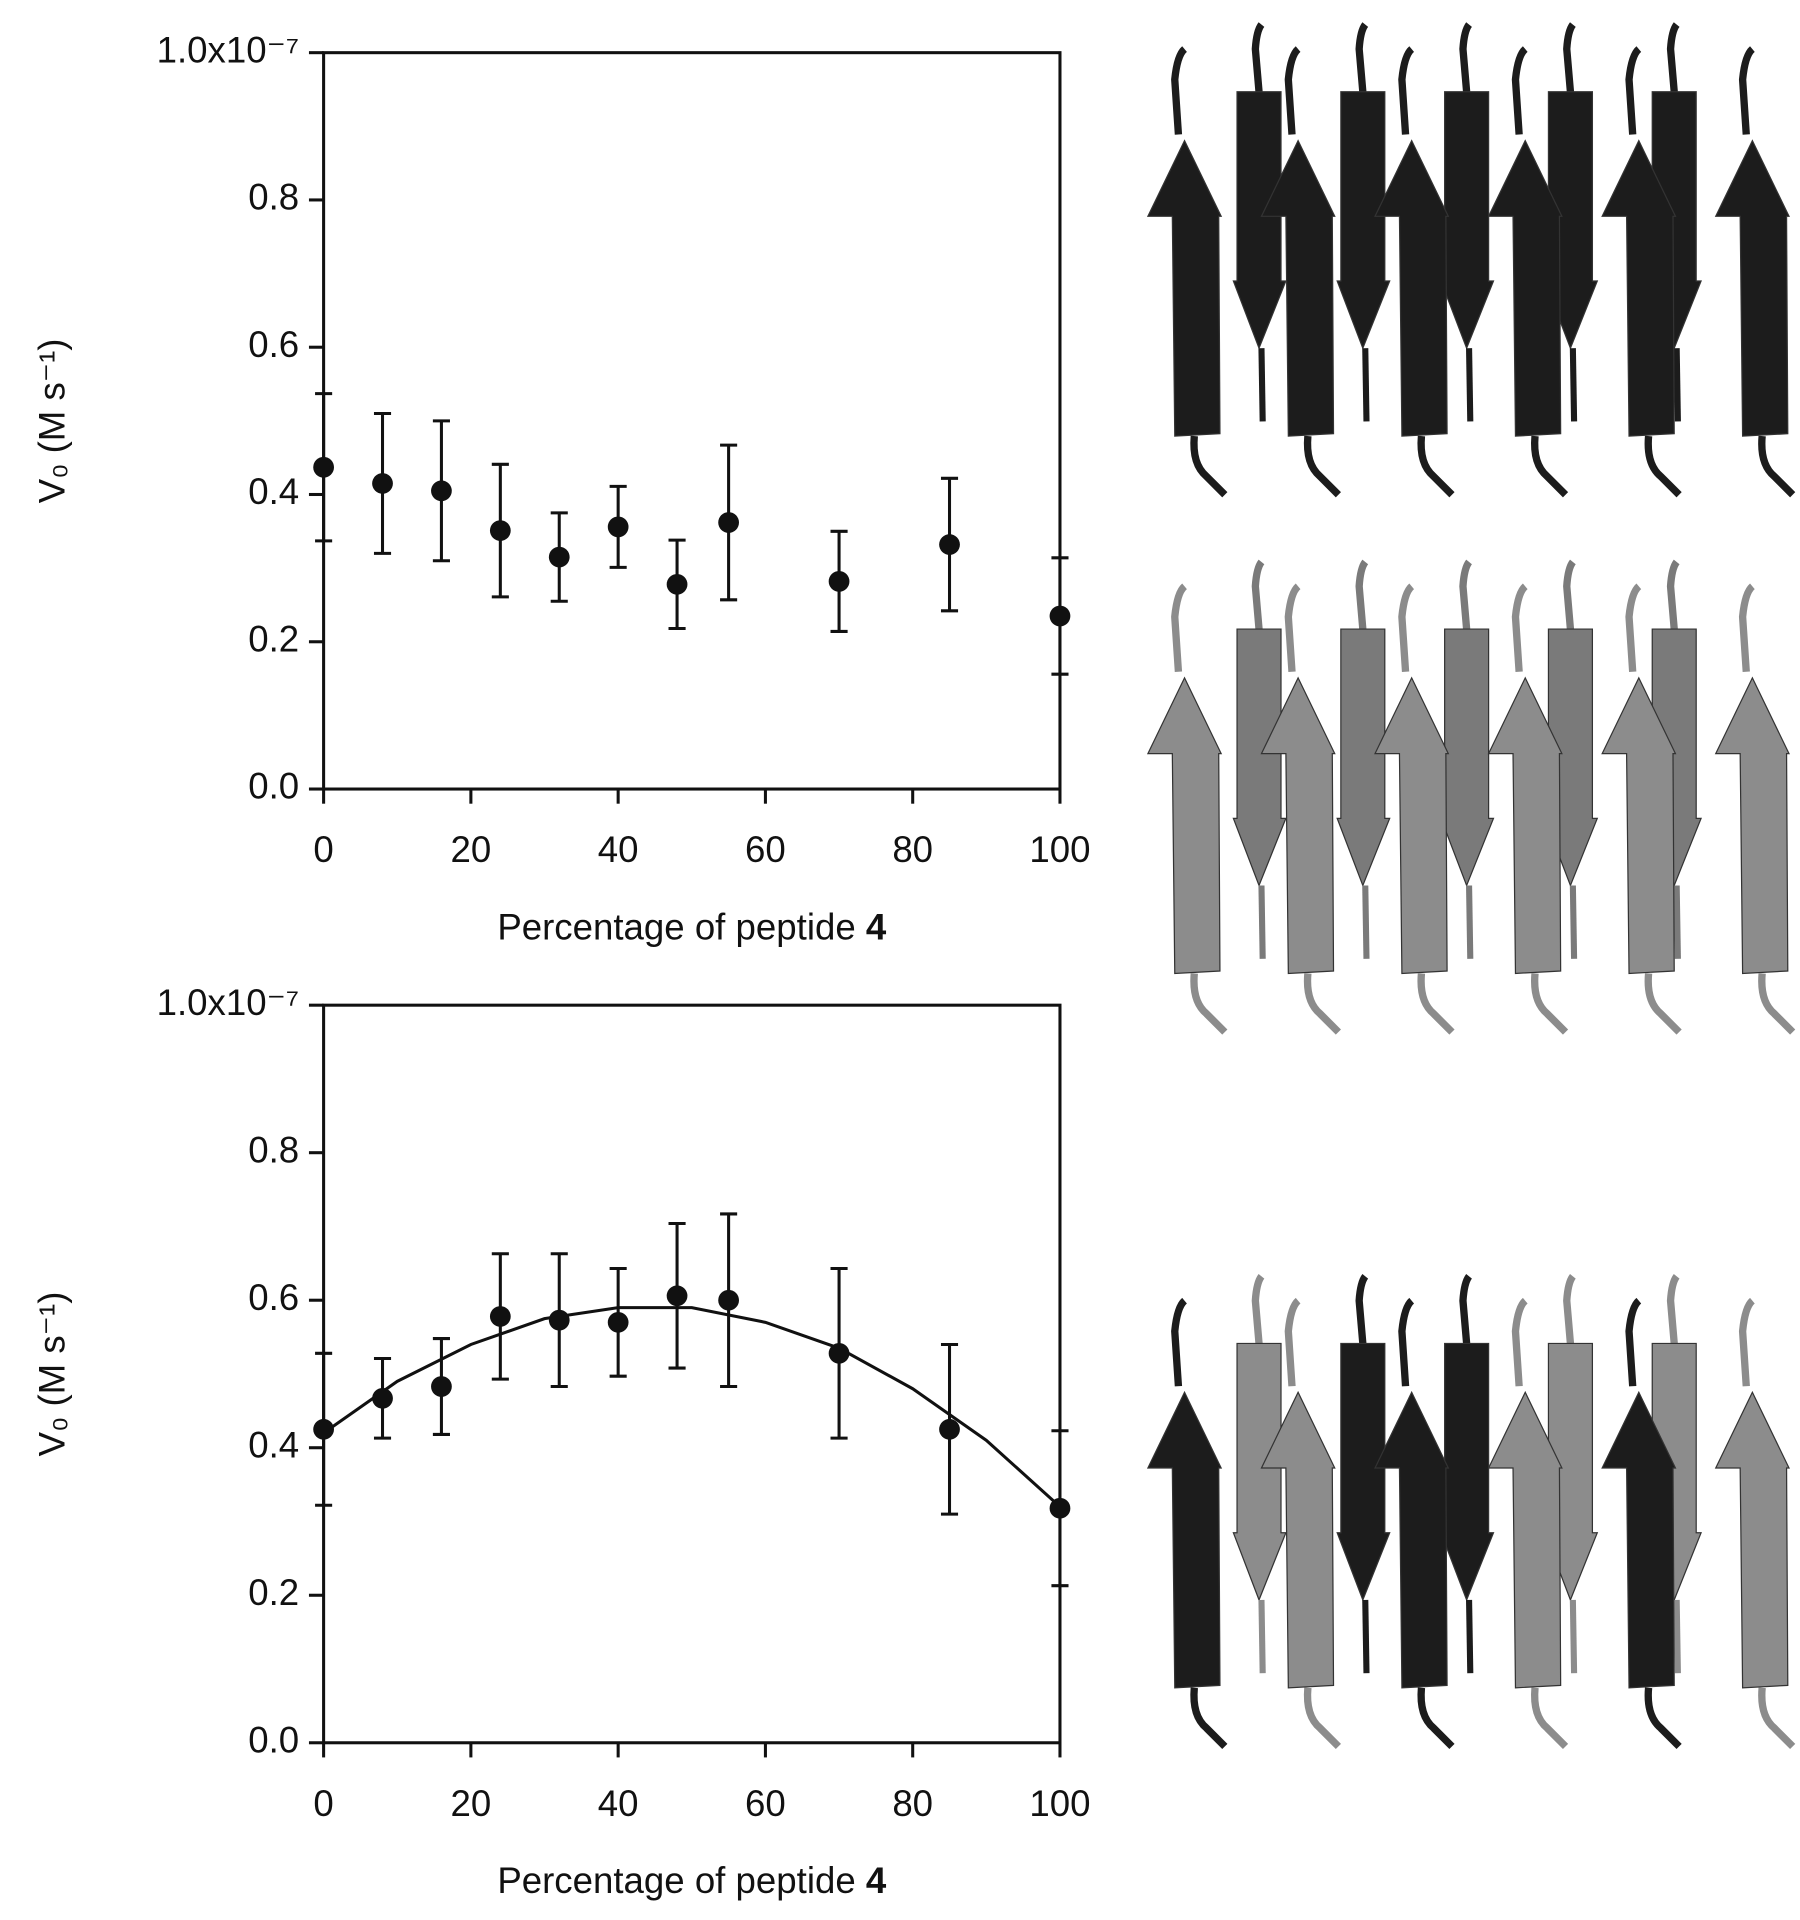 Image resolution: width=1800 pixels, height=1920 pixels. What do you see at coordinates (691, 1407) in the screenshot?
I see `fit-curve` at bounding box center [691, 1407].